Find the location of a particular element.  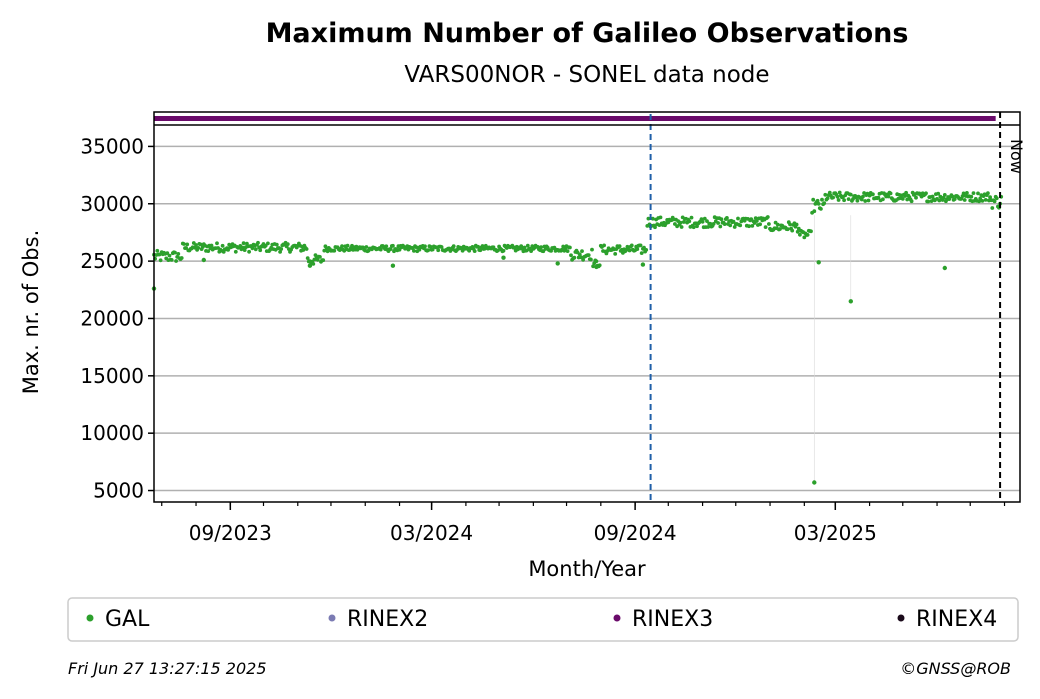

y-tick-label: 35000 is located at coordinates (112, 146).